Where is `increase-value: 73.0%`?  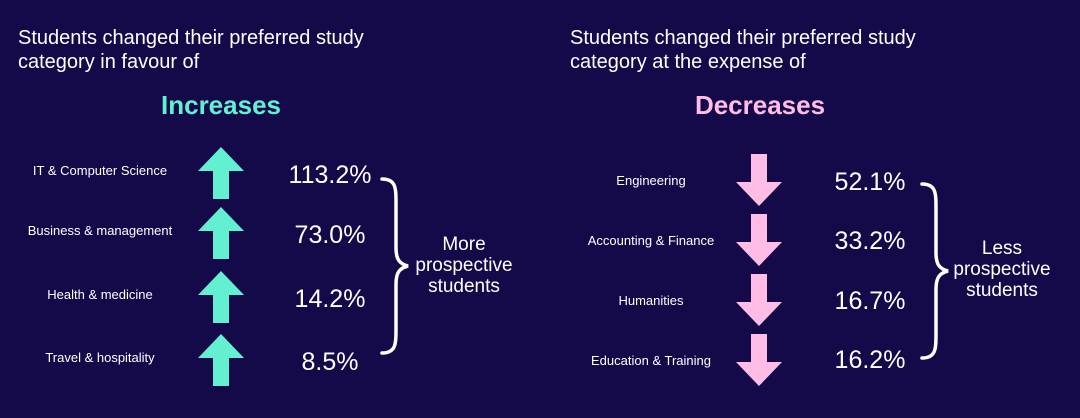
increase-value: 73.0% is located at coordinates (330, 235).